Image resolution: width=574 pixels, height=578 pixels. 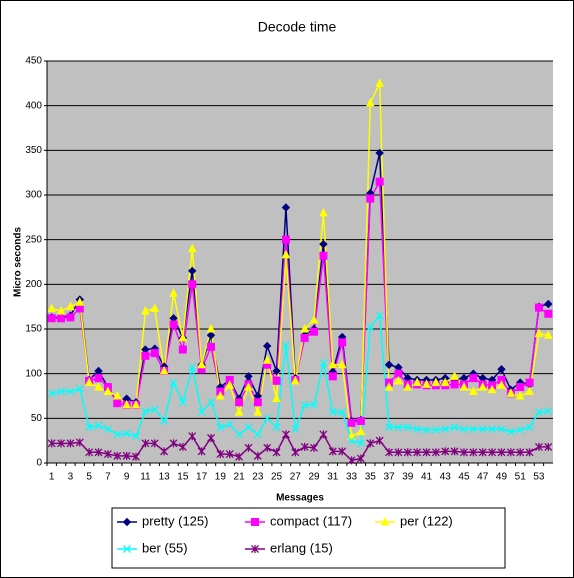 What do you see at coordinates (308, 538) in the screenshot?
I see `legend-box` at bounding box center [308, 538].